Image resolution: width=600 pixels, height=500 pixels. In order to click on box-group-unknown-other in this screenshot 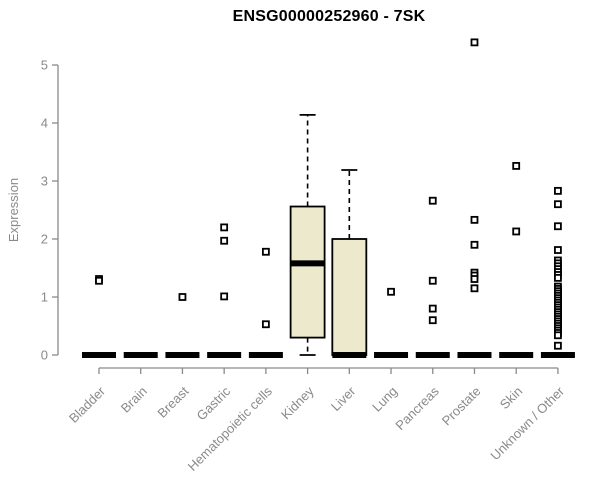, I will do `click(557, 272)`.